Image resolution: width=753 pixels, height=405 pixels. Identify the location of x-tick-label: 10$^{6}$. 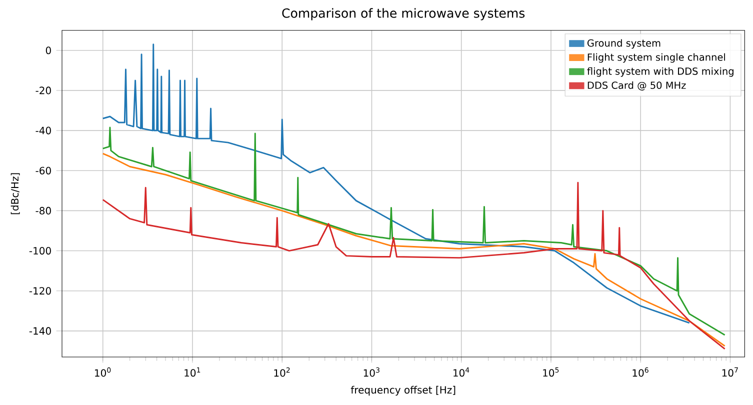
(640, 372).